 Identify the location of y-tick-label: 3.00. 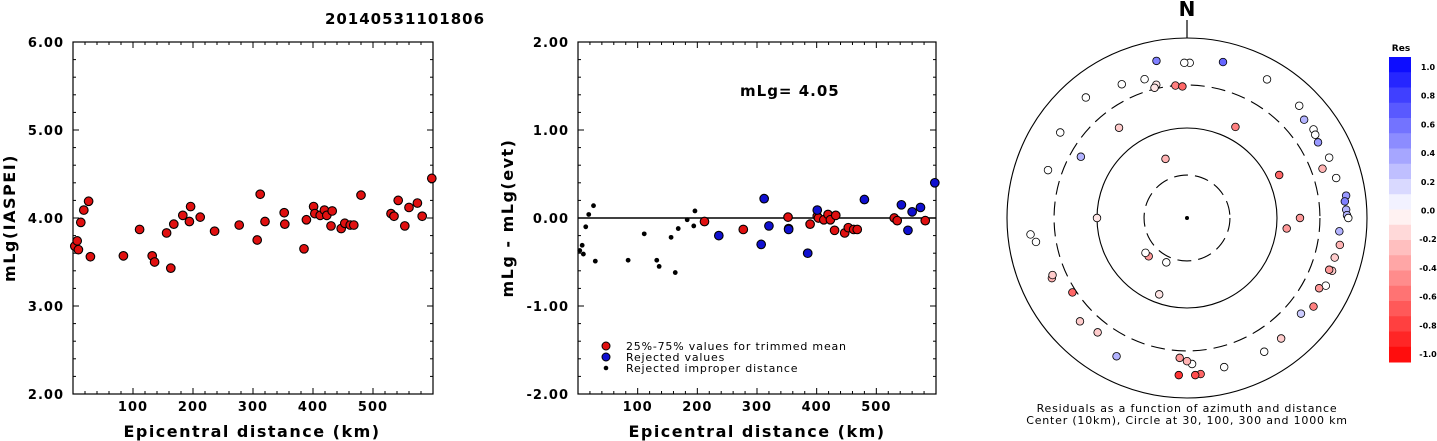
(46, 307).